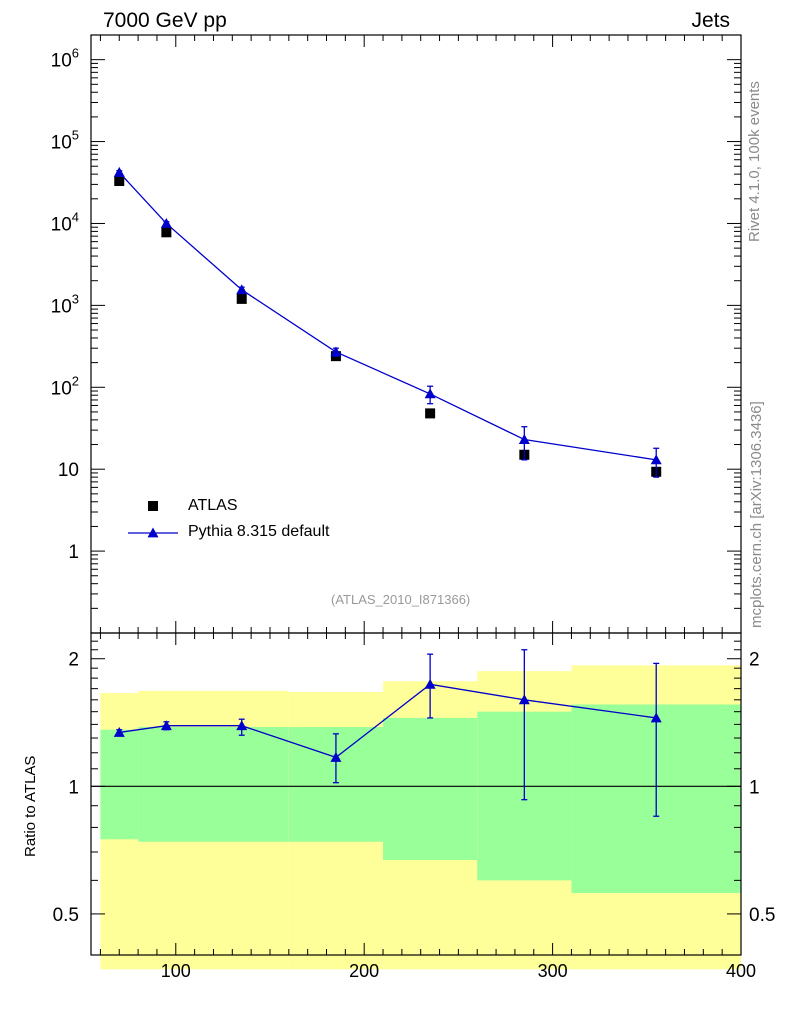 The image size is (786, 1024). Describe the element at coordinates (754, 161) in the screenshot. I see `rivet-version-label: Rivet 4.1.0, 100k events` at that location.